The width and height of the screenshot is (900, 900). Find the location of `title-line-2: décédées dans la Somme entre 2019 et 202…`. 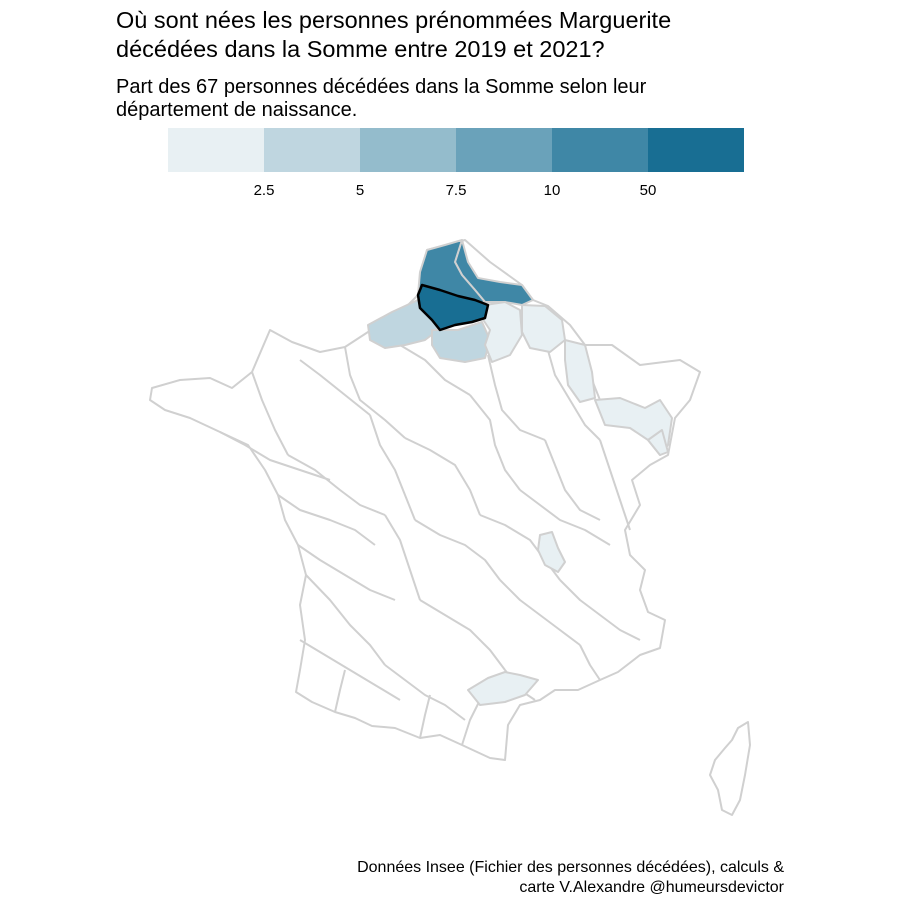

title-line-2: décédées dans la Somme entre 2019 et 202… is located at coordinates (360, 49).